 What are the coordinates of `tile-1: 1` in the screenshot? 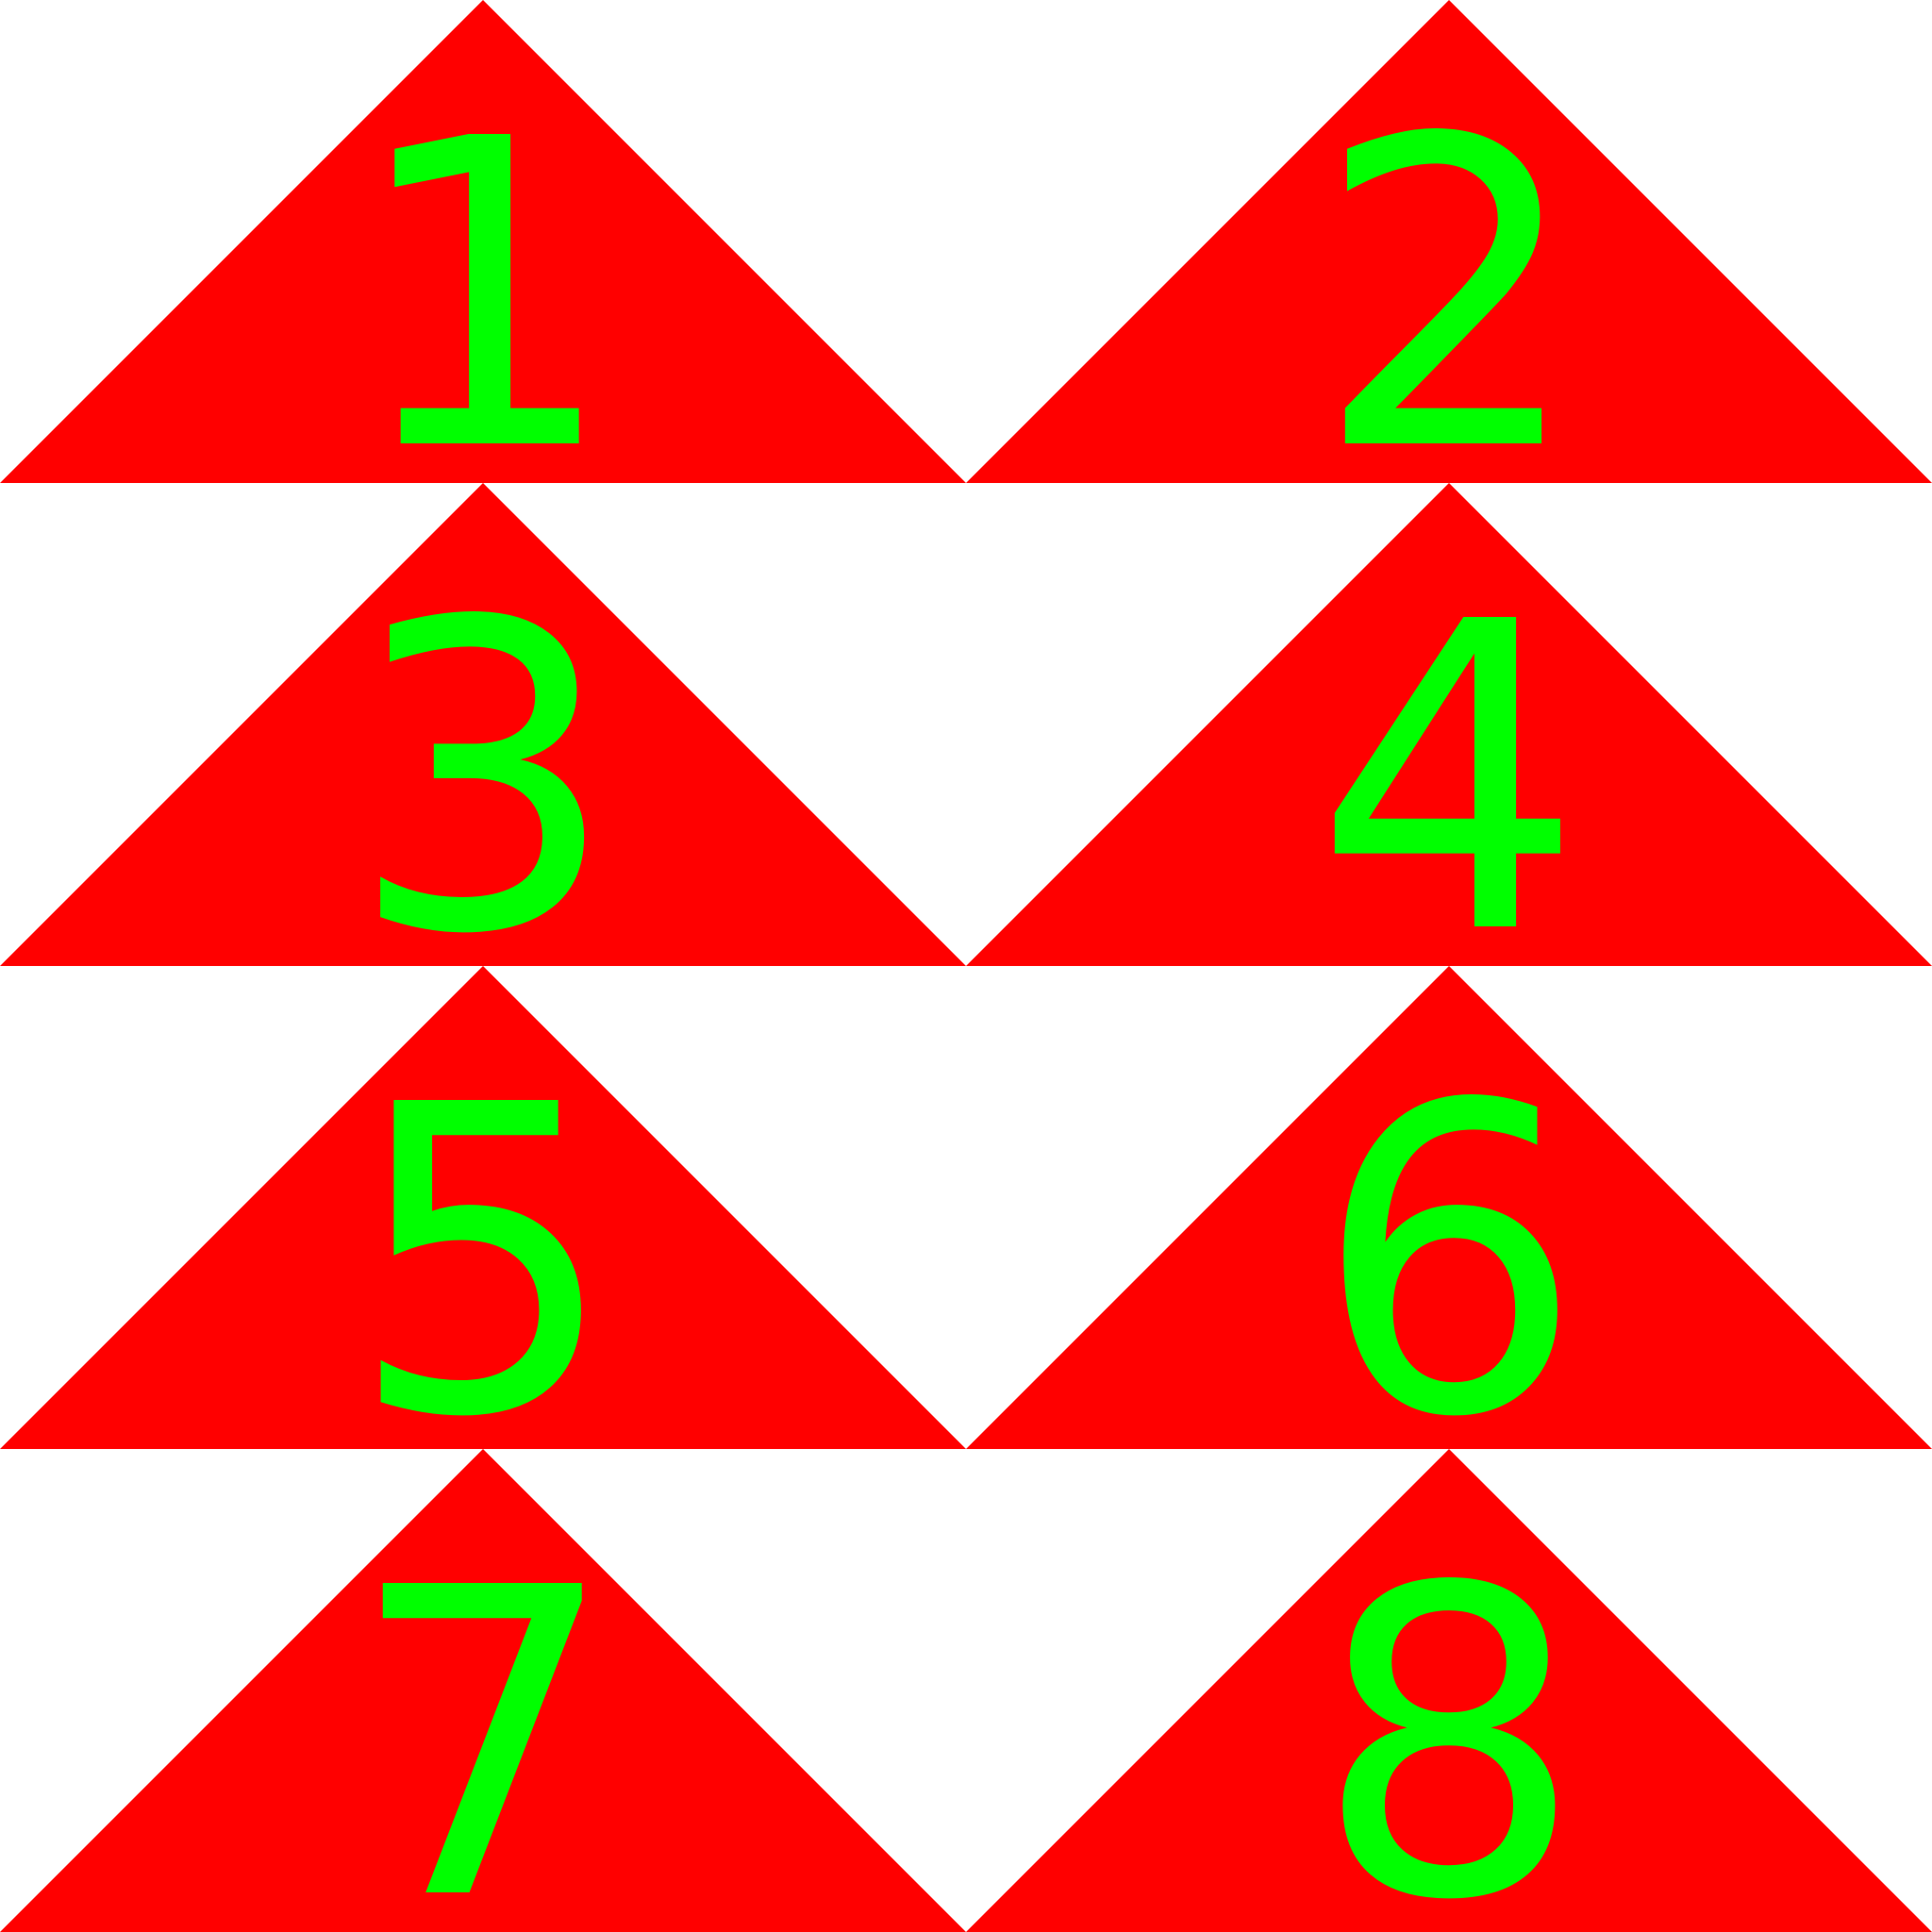 It's located at (483, 272).